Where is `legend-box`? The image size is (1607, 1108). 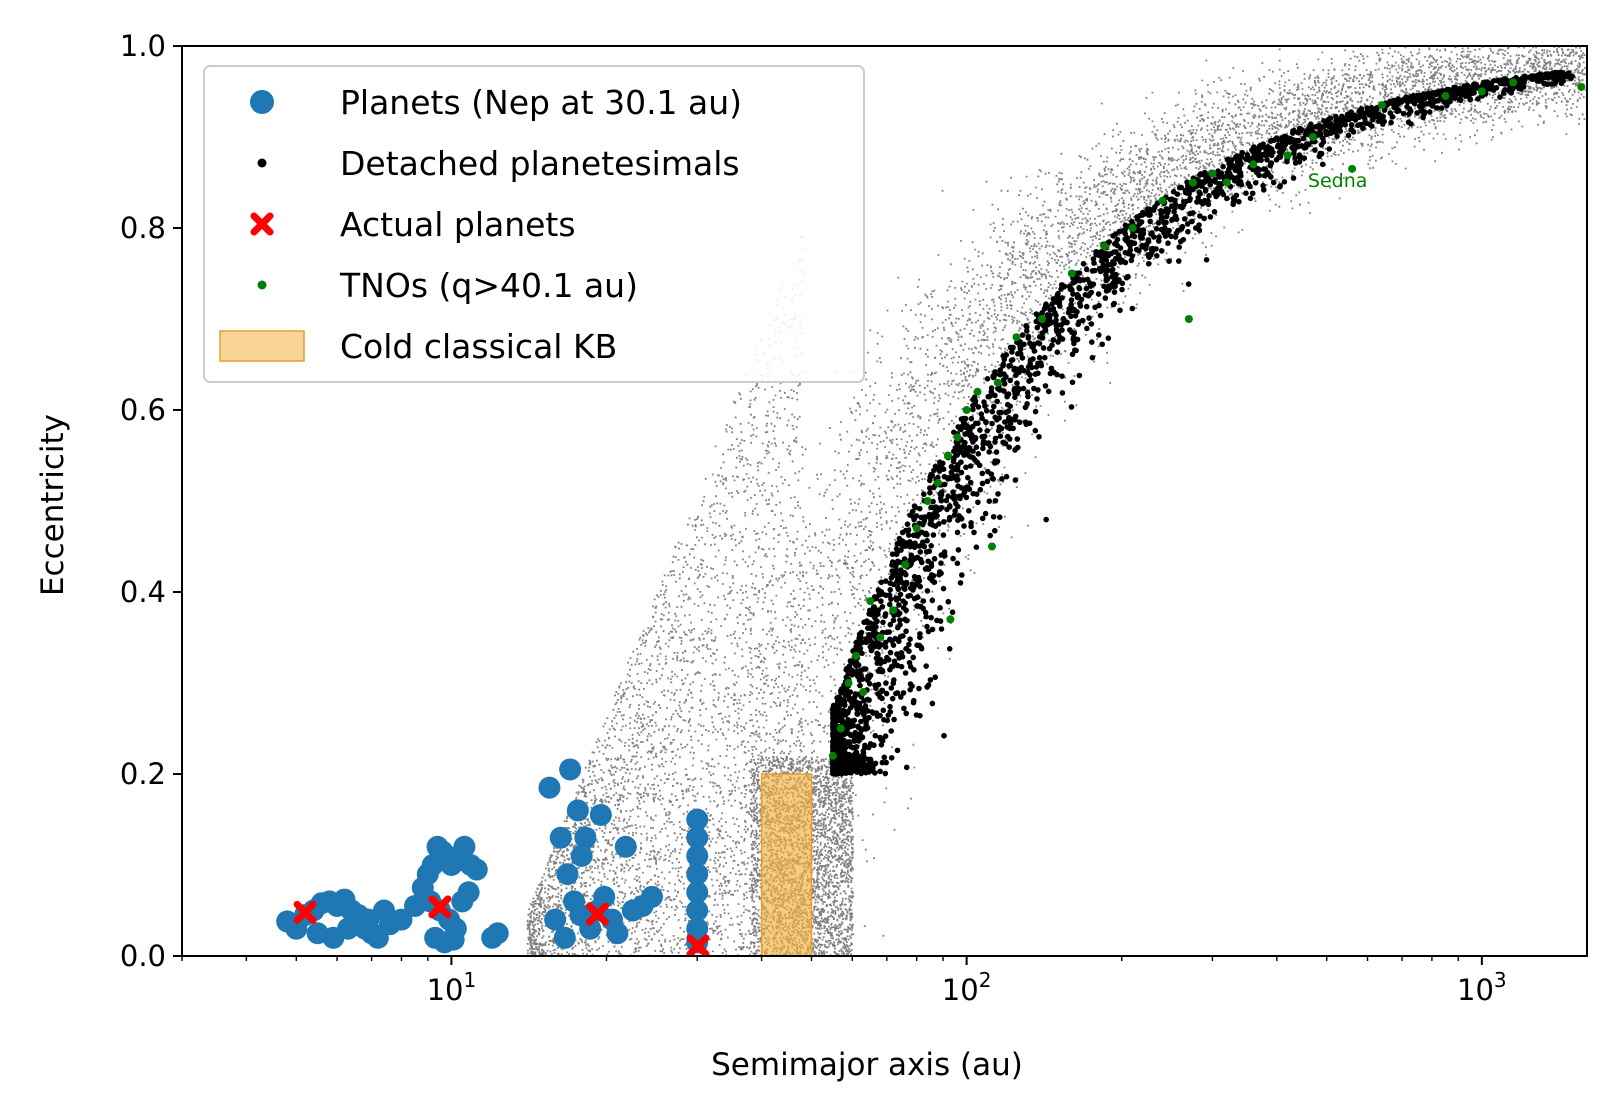 legend-box is located at coordinates (534, 224).